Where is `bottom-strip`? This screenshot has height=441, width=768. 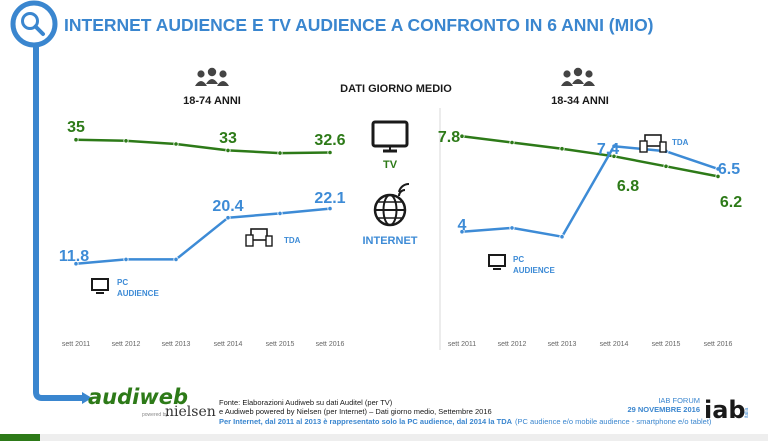
bottom-strip is located at coordinates (384, 437).